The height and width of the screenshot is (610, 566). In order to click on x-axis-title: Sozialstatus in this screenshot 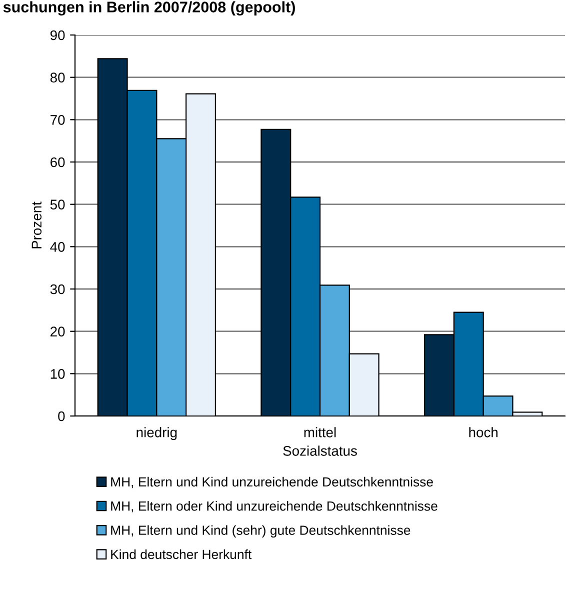, I will do `click(320, 451)`.